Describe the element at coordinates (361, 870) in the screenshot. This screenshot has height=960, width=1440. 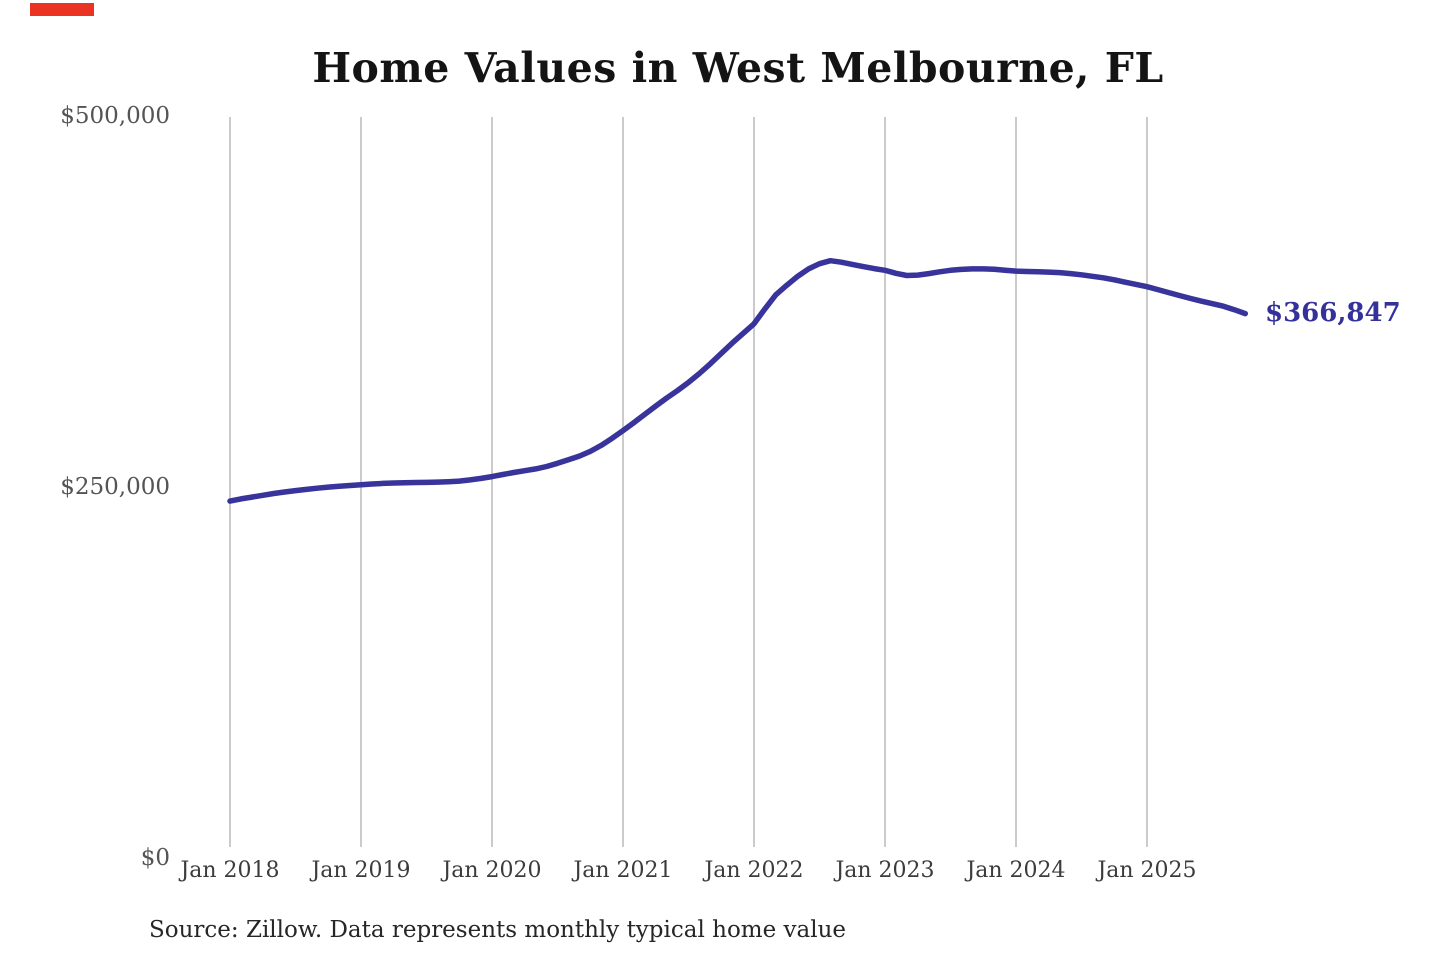
I see `x-axis-tick-label: Jan 2019` at that location.